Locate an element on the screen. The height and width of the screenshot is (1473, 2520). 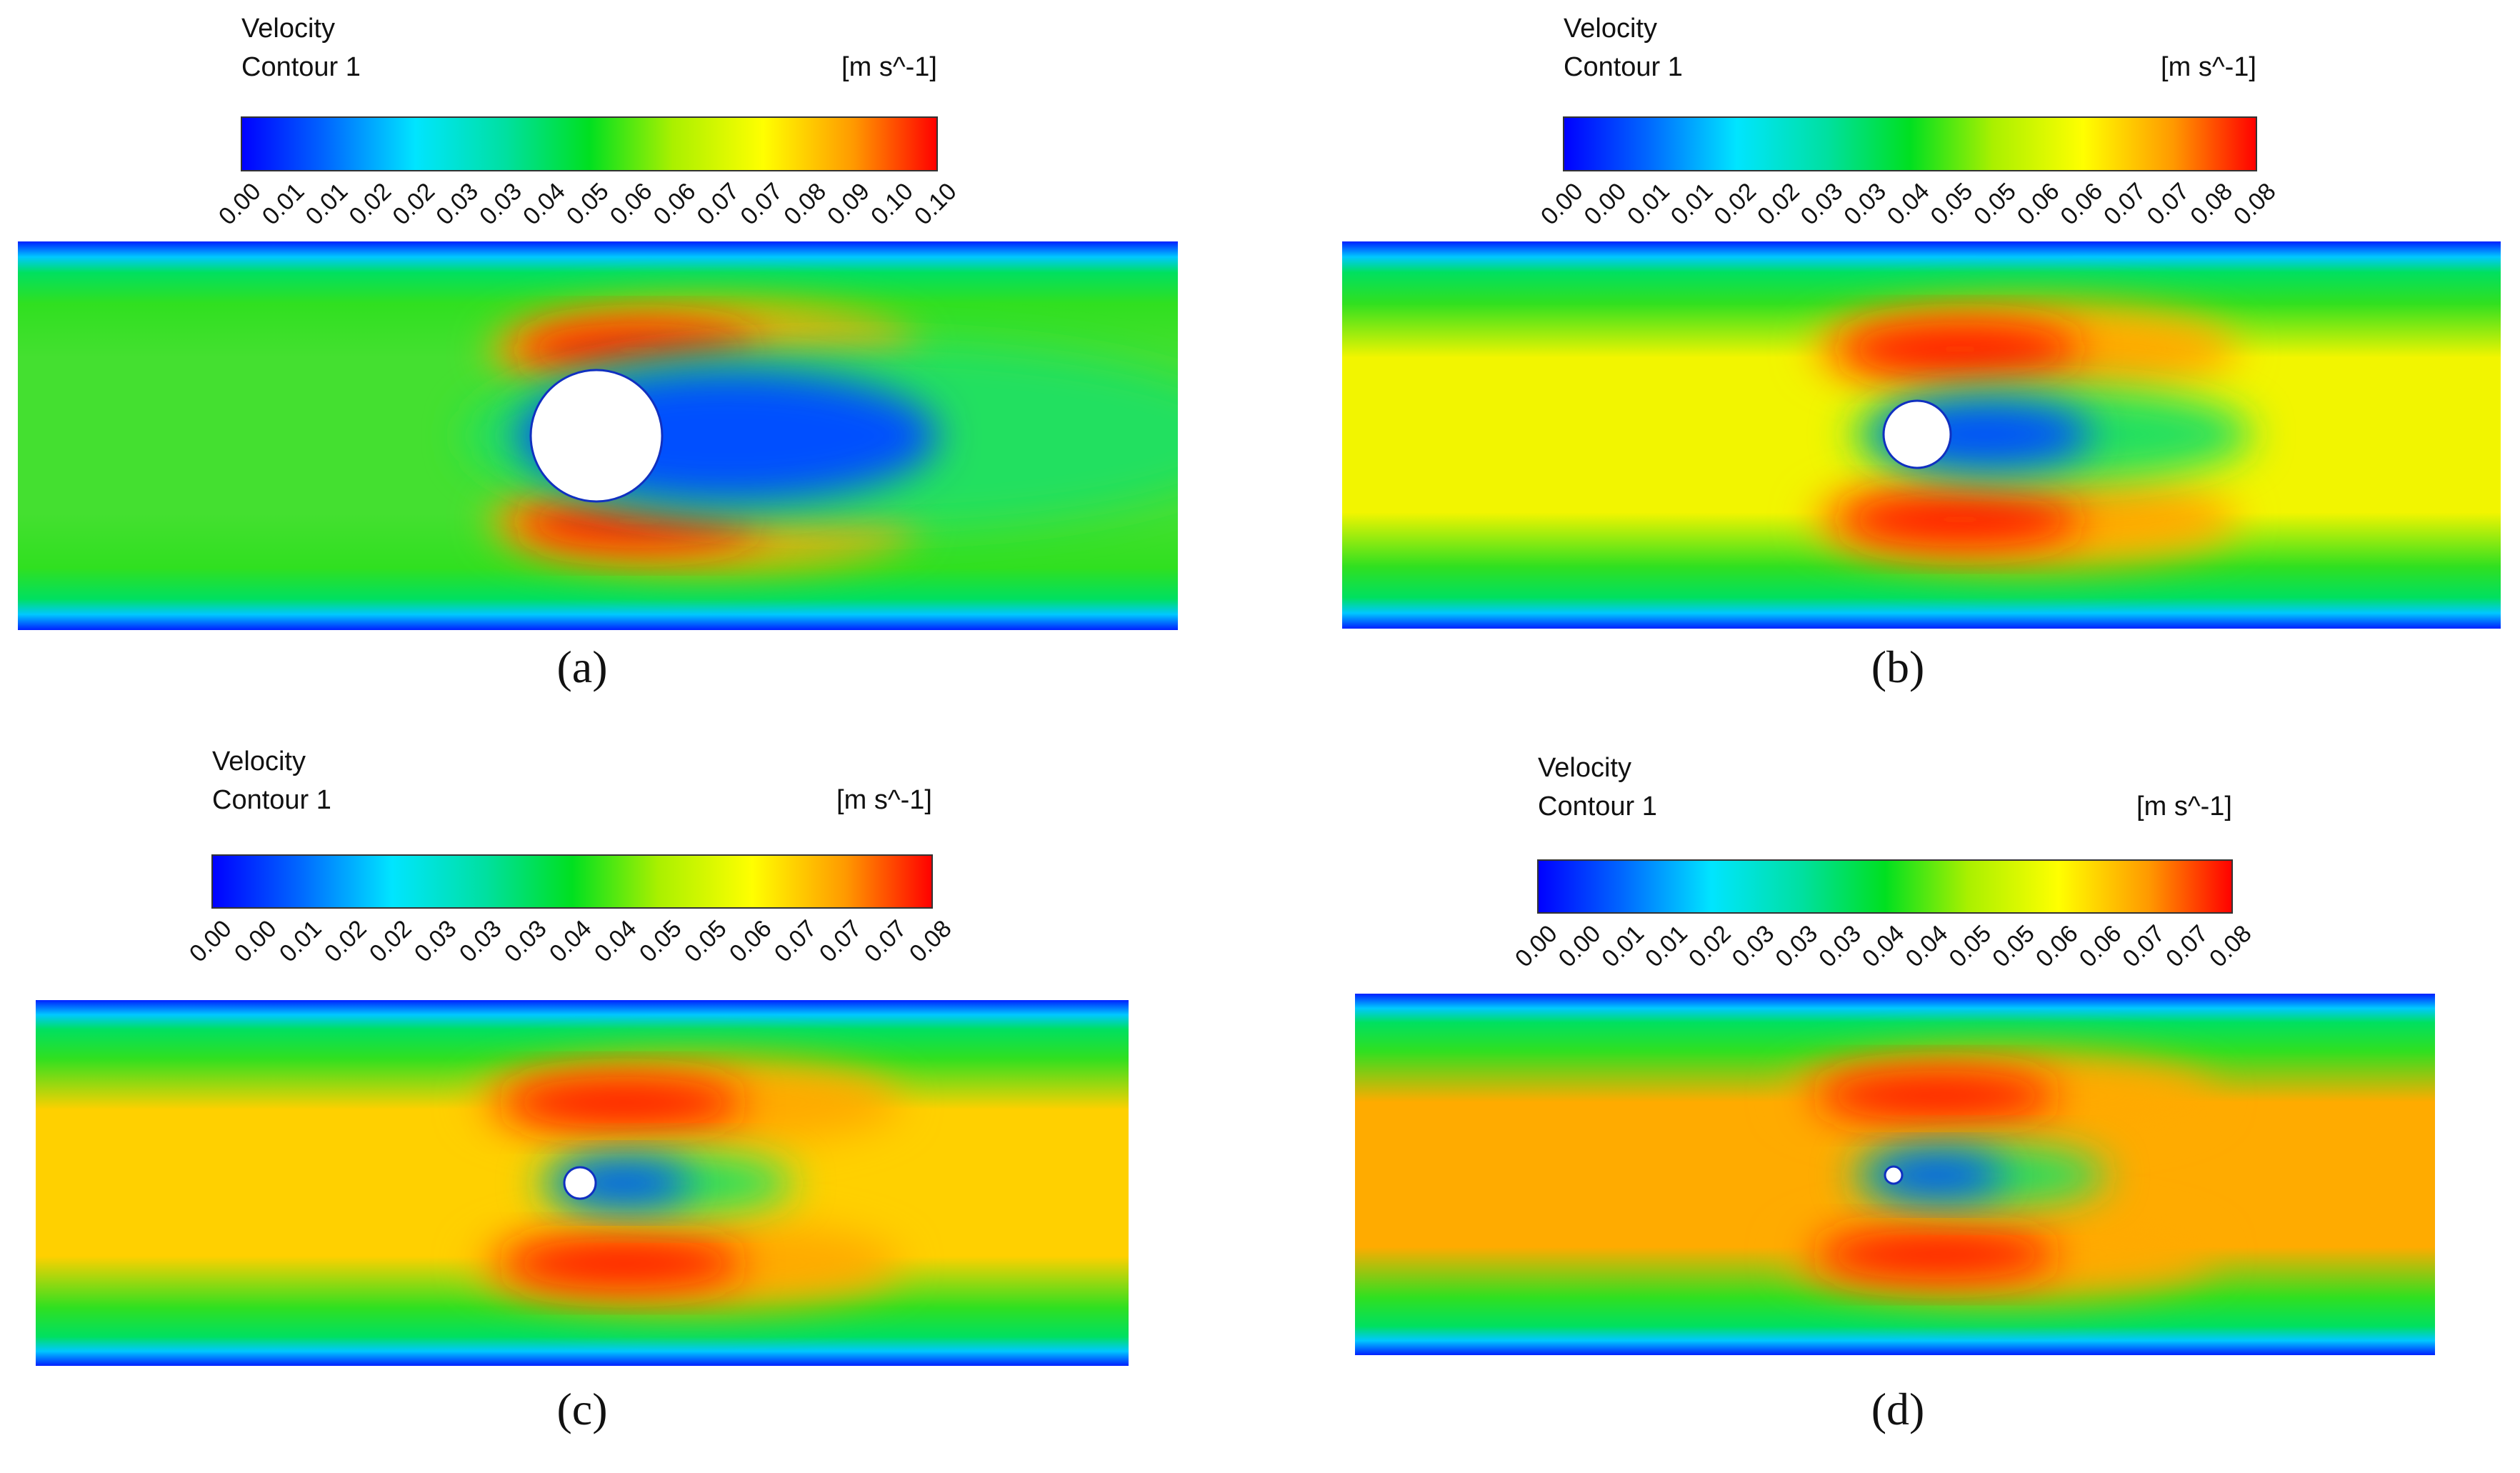
panel-caption: (a) is located at coordinates (581, 666).